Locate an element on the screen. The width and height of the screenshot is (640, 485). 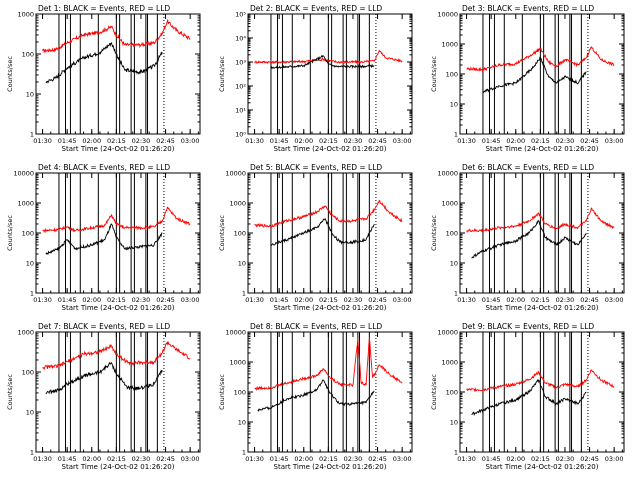
y-tick-label: 10¹ is located at coordinates (240, 111).